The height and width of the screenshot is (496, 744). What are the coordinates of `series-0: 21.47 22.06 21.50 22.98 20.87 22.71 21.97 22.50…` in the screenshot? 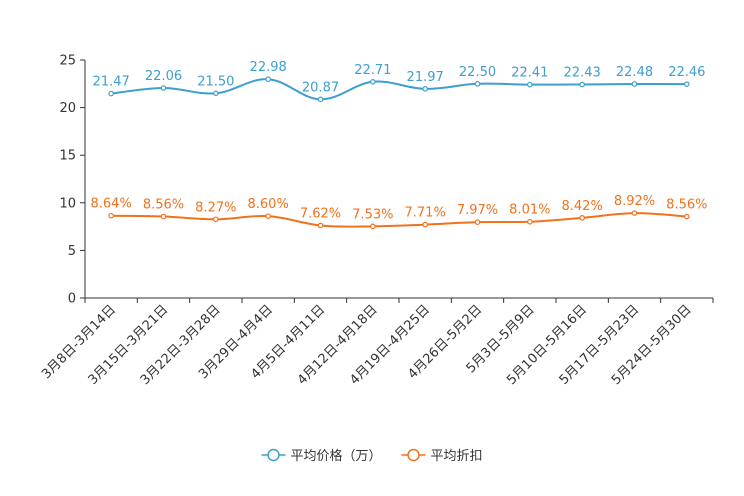 It's located at (399, 81).